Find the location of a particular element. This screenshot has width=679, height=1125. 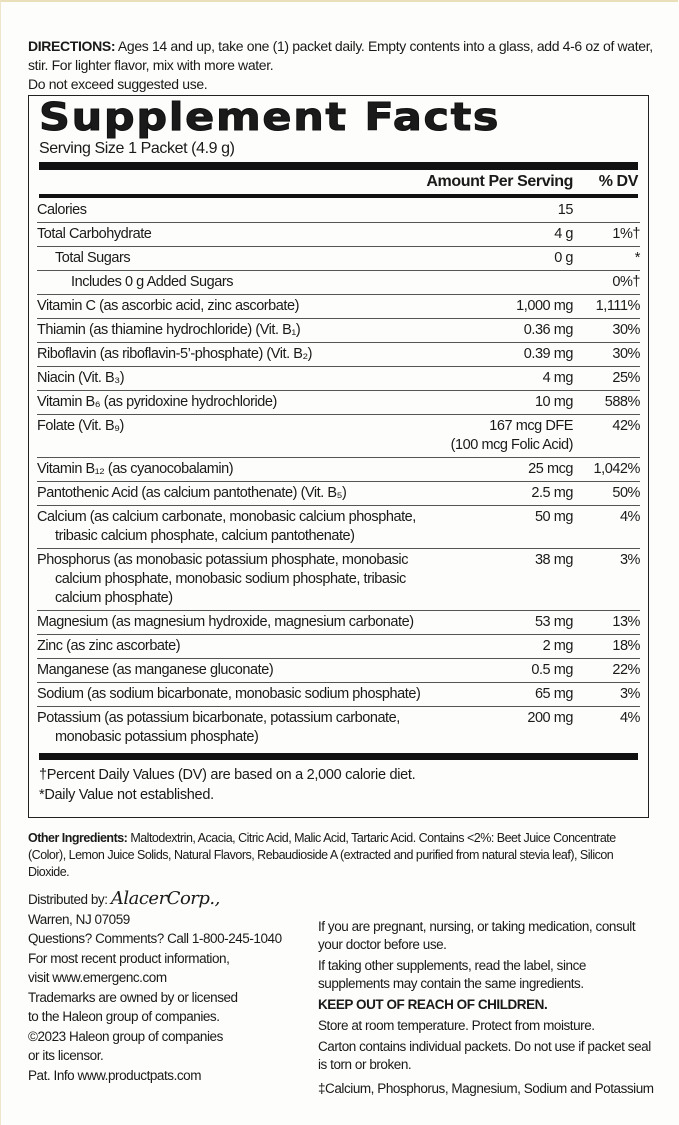

distributed-by-label: Distributed by: is located at coordinates (69, 899).